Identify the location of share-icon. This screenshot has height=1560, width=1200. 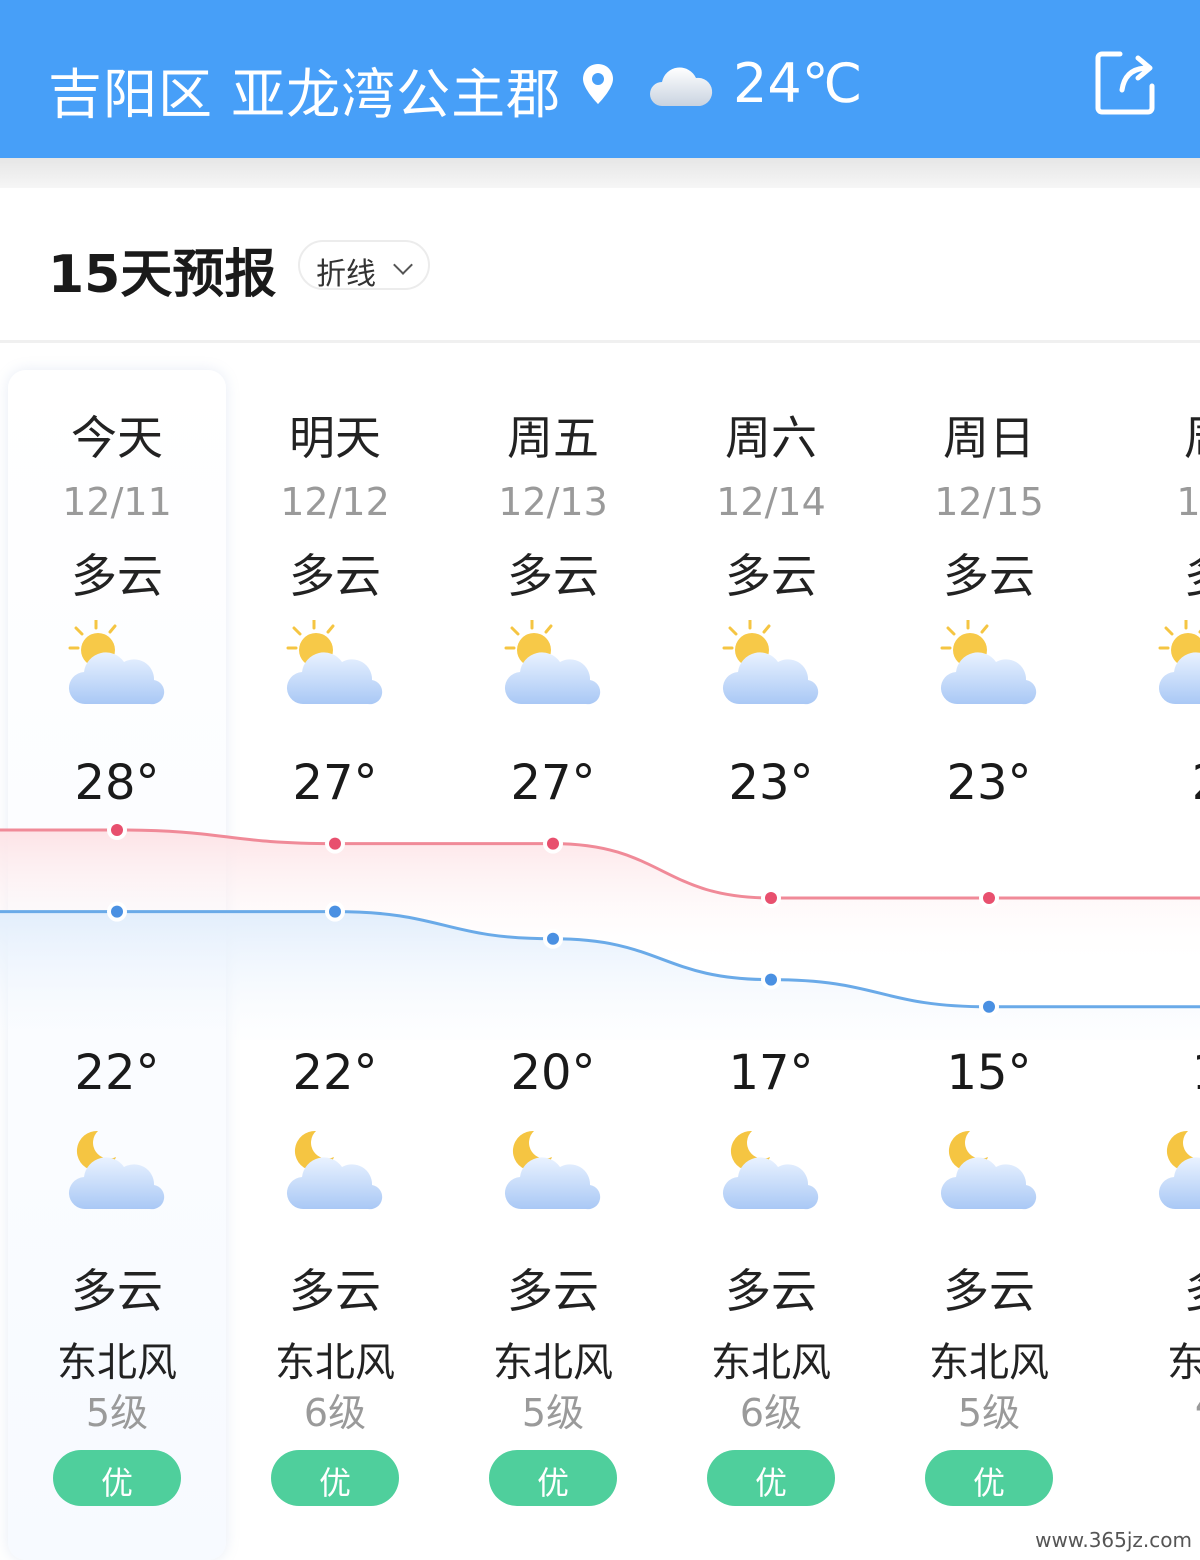
(1125, 82).